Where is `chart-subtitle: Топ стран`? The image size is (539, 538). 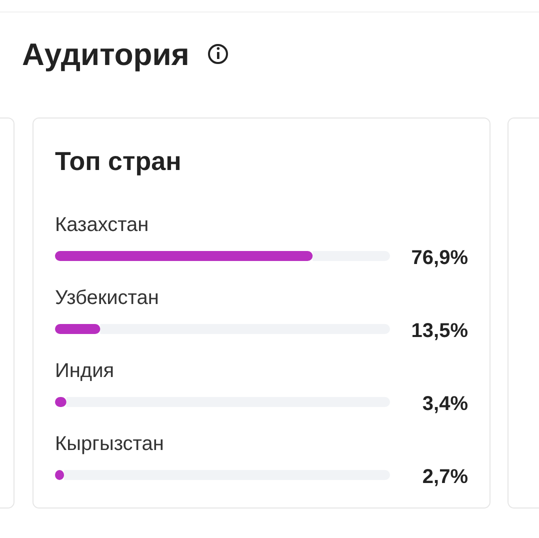
chart-subtitle: Топ стран is located at coordinates (118, 161).